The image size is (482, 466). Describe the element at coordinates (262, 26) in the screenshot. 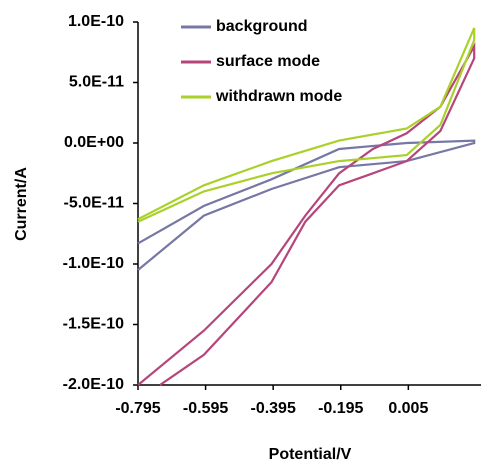

I see `legend-label: background` at that location.